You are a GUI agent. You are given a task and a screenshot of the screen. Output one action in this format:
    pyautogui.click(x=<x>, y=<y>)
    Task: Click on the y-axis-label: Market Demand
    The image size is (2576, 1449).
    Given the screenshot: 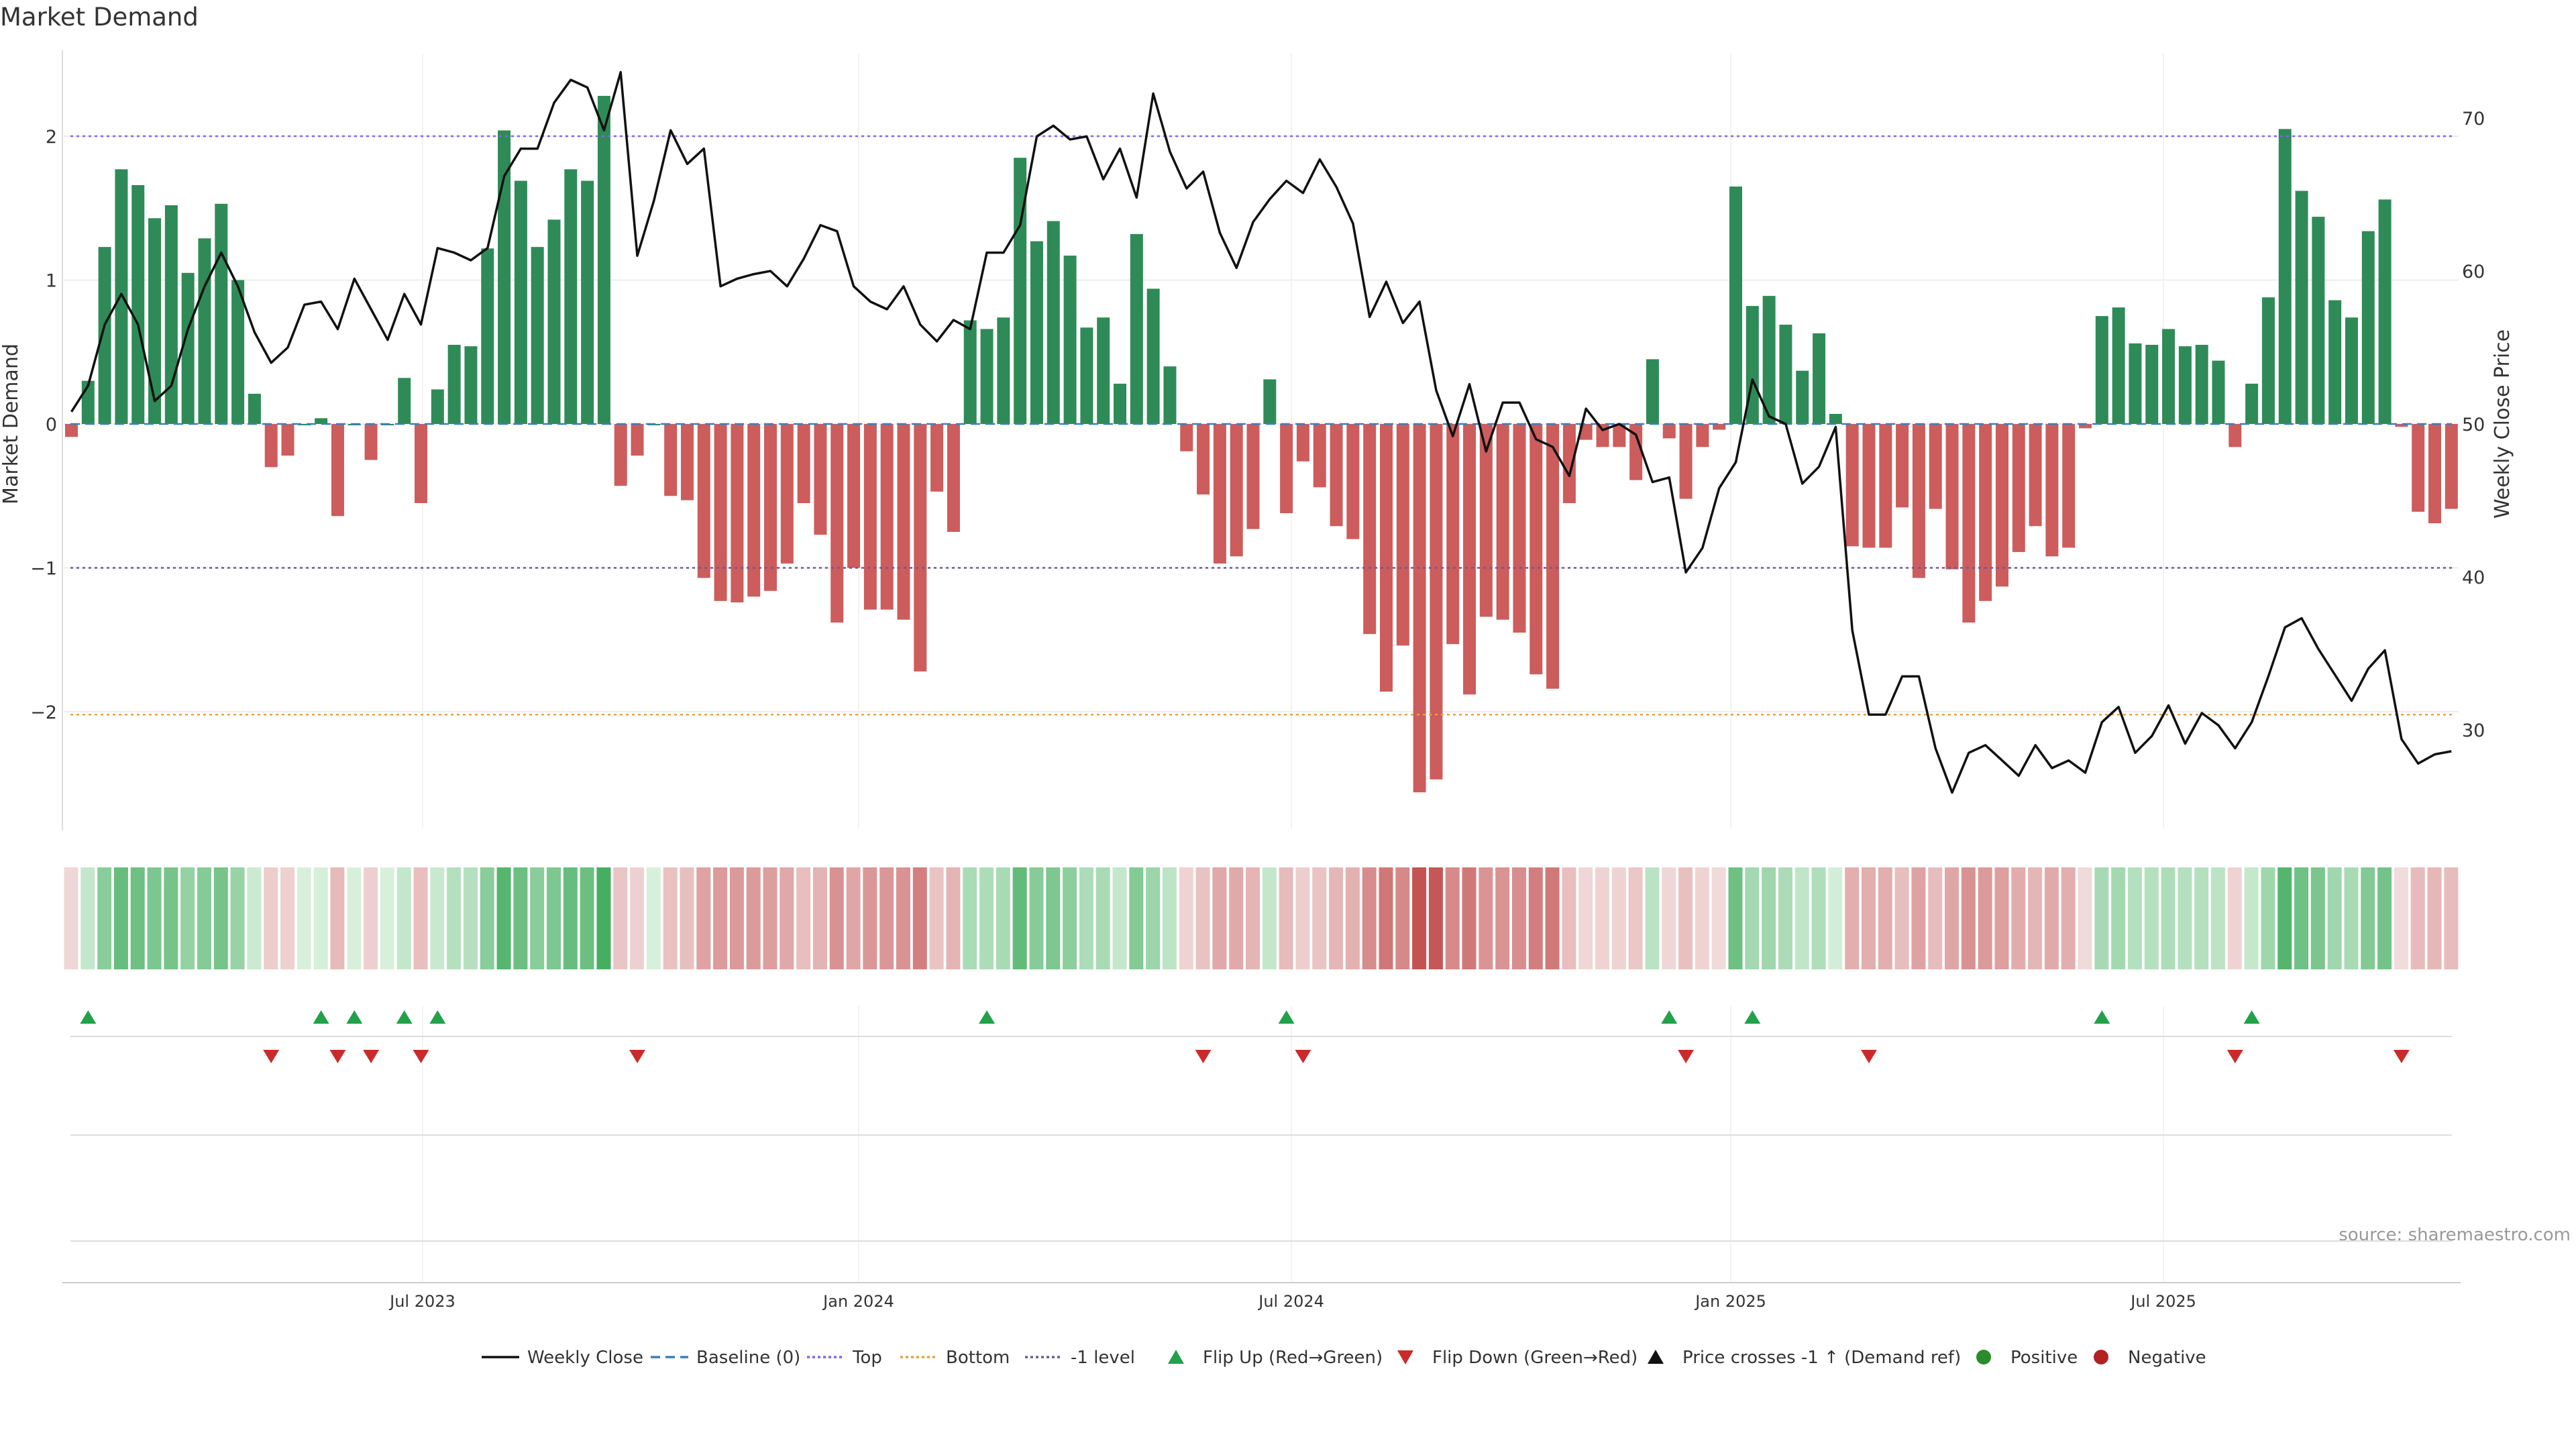 What is the action you would take?
    pyautogui.click(x=11, y=423)
    